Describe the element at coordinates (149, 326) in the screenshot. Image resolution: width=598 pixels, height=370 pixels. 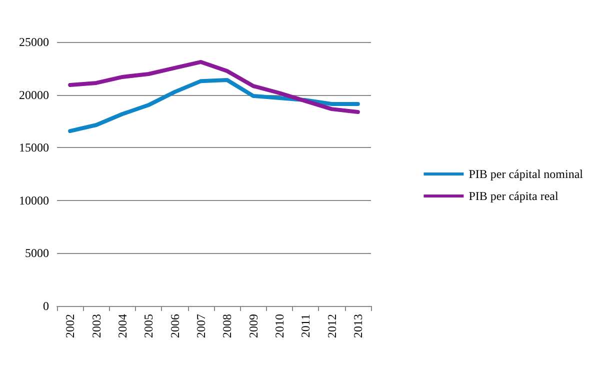
I see `x-tick-label: 2005` at that location.